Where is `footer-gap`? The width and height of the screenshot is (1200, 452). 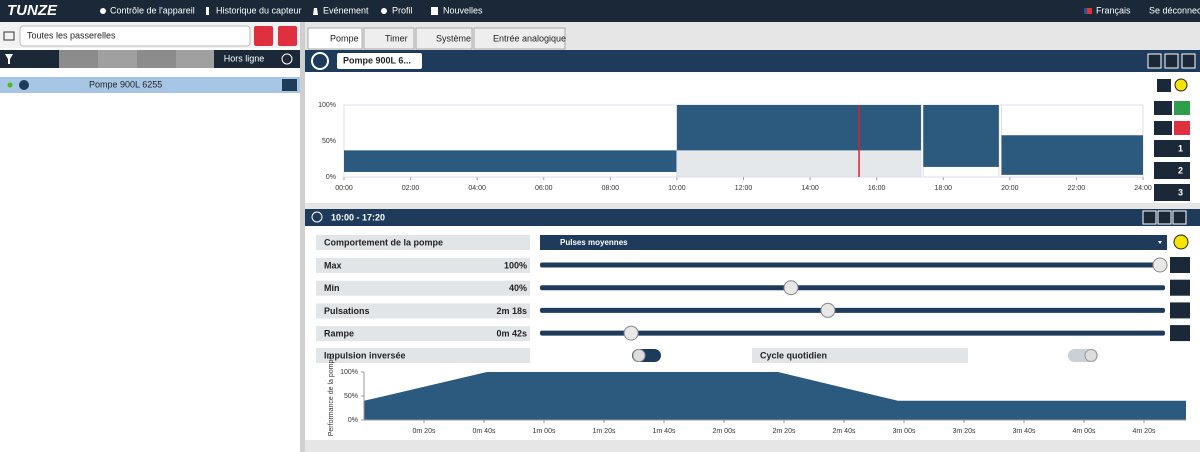 footer-gap is located at coordinates (752, 446).